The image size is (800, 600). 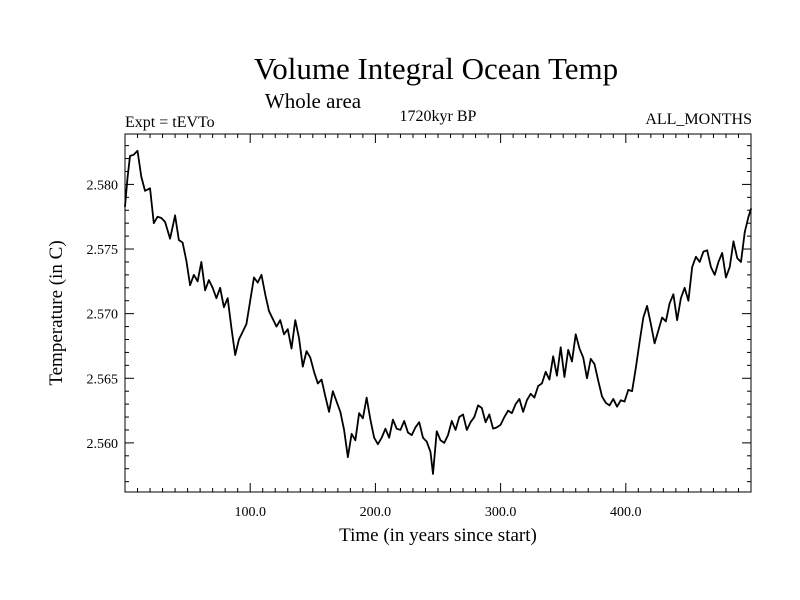 I want to click on months-label: ALL_MONTHS, so click(x=698, y=119).